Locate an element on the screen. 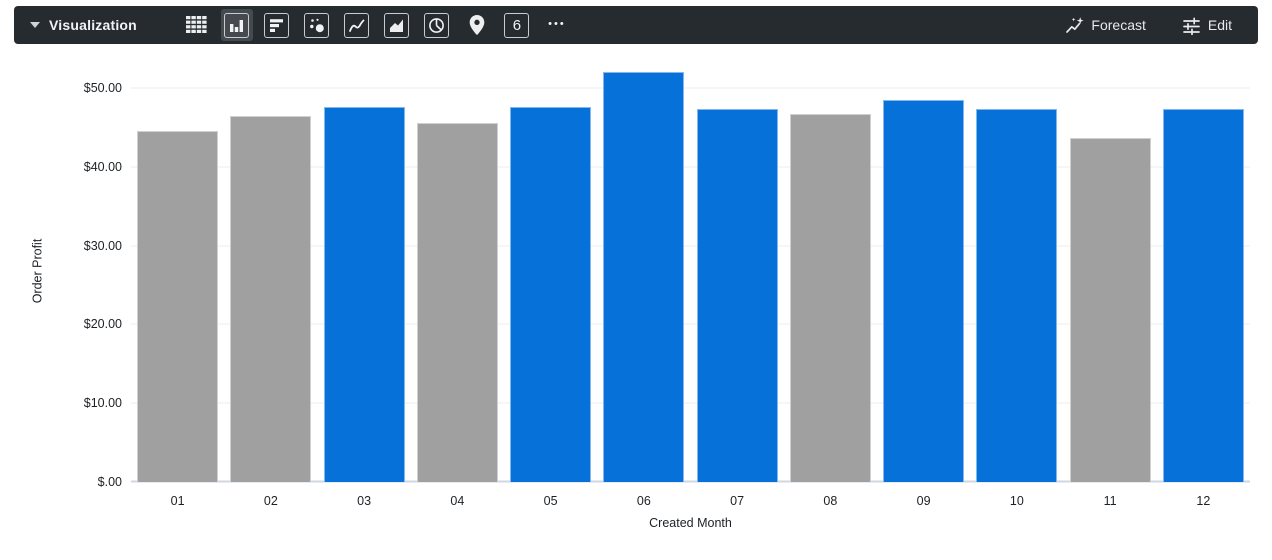 The width and height of the screenshot is (1272, 560). viz-type-picker: 6 ••• is located at coordinates (377, 25).